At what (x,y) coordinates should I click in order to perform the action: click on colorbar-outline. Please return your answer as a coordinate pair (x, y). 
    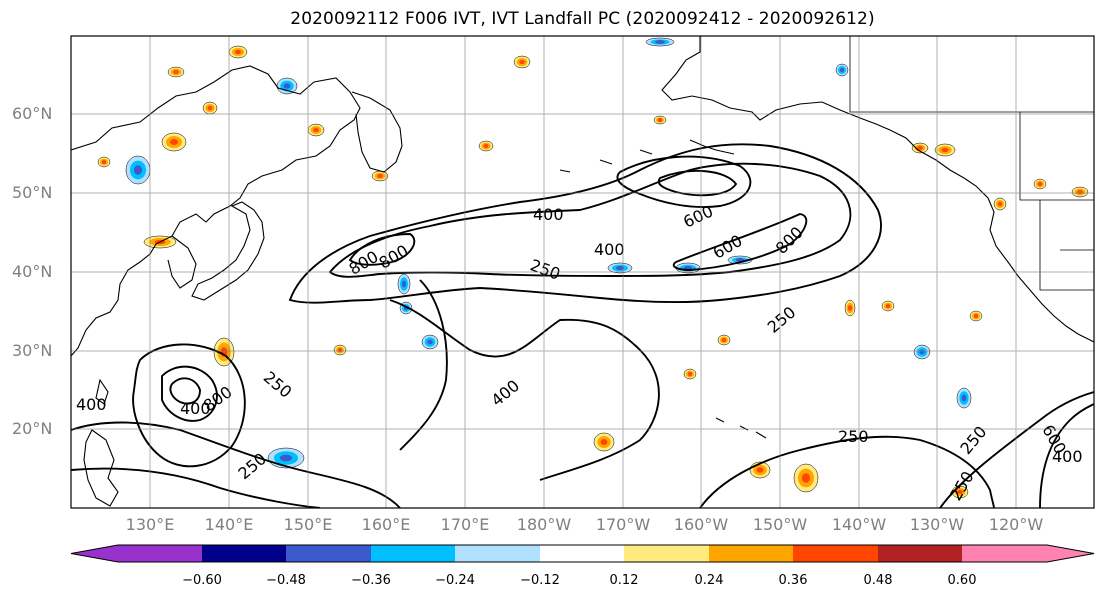
    Looking at the image, I should click on (582, 553).